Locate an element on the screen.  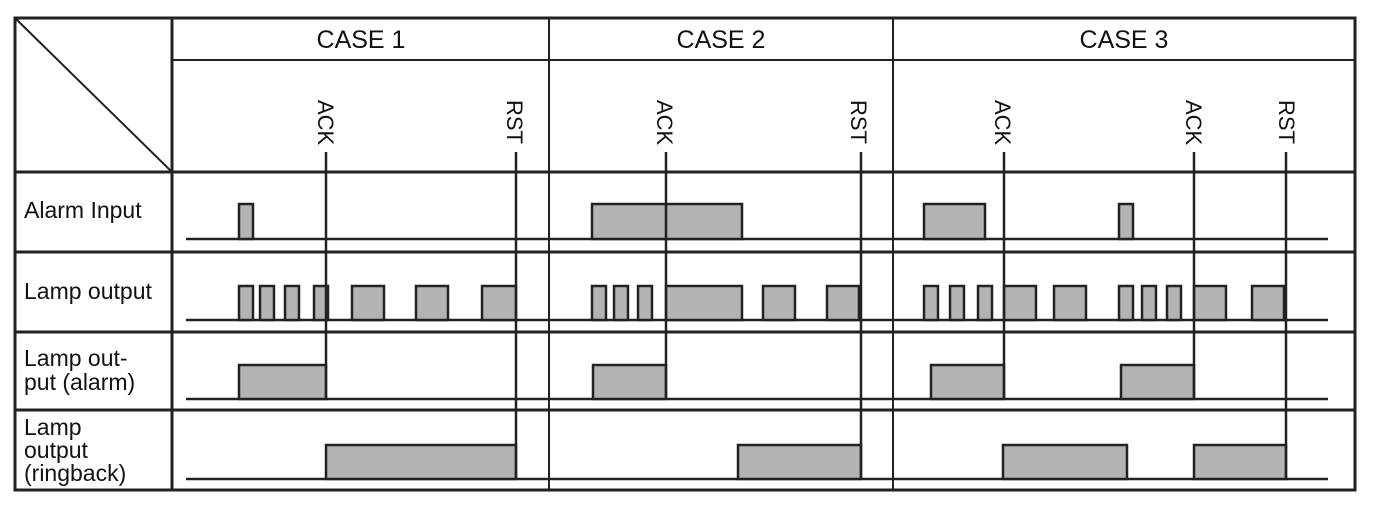
case-1-header: CASE 1 is located at coordinates (361, 40).